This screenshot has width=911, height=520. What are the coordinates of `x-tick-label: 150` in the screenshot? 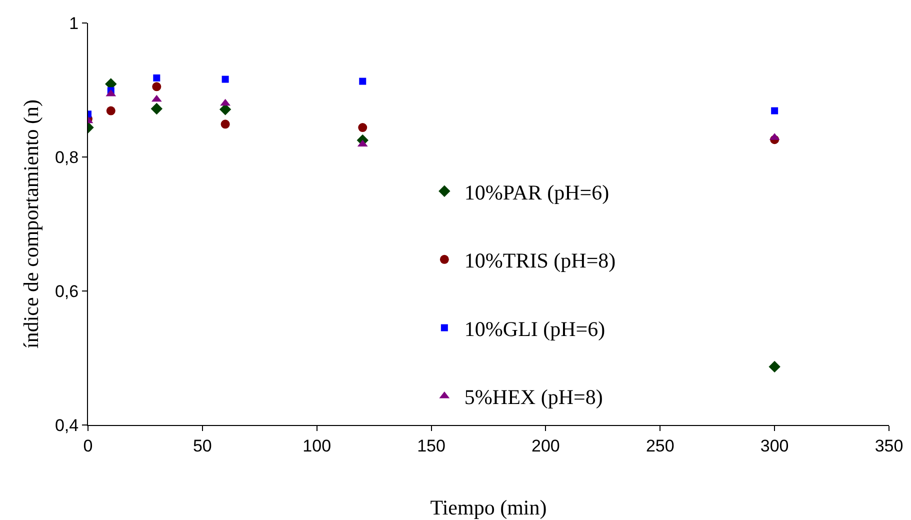 It's located at (431, 446).